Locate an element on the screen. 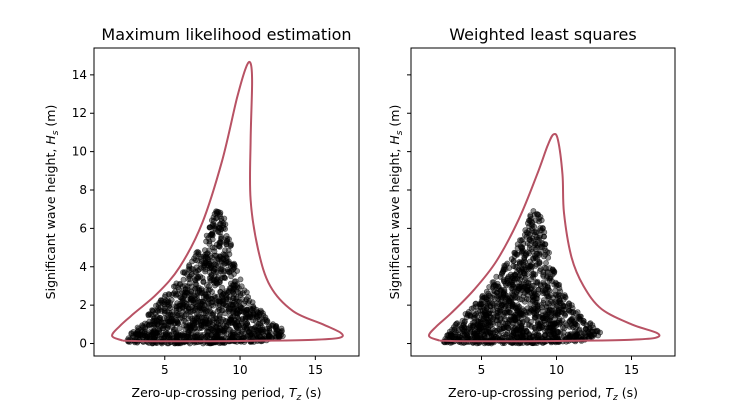 The height and width of the screenshot is (400, 750). x-axis-label: Zero-up-crossing period, Tz (s) is located at coordinates (543, 392).